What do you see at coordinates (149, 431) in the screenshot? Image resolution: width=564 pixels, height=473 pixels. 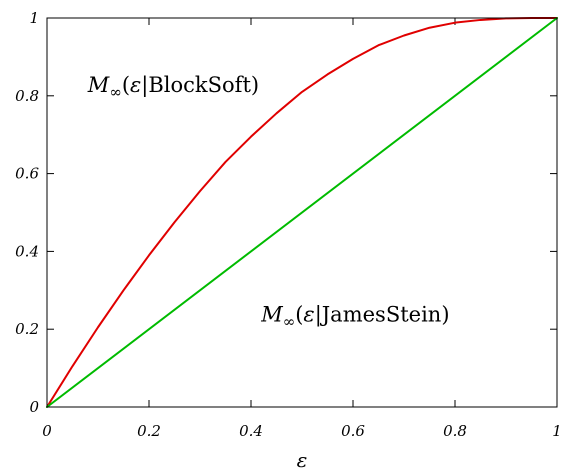 I see `x-tick-label: 0.2` at bounding box center [149, 431].